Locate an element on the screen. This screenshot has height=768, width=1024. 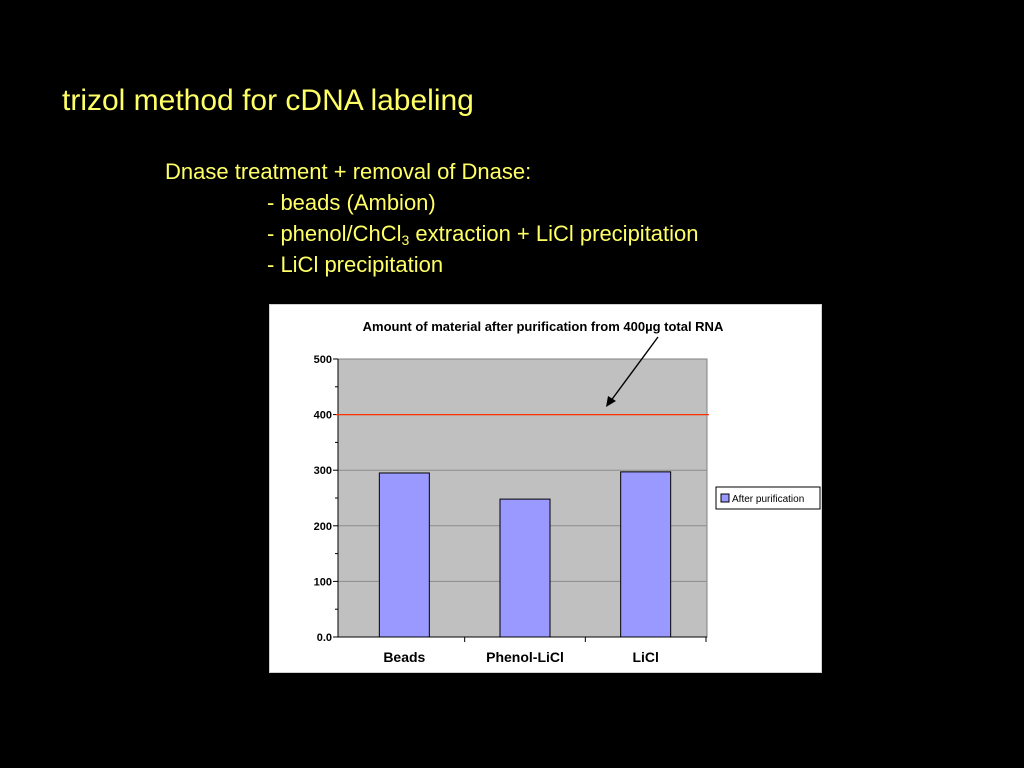
bullet-text: Dnase treatment + removal of Dnase: is located at coordinates (348, 171).